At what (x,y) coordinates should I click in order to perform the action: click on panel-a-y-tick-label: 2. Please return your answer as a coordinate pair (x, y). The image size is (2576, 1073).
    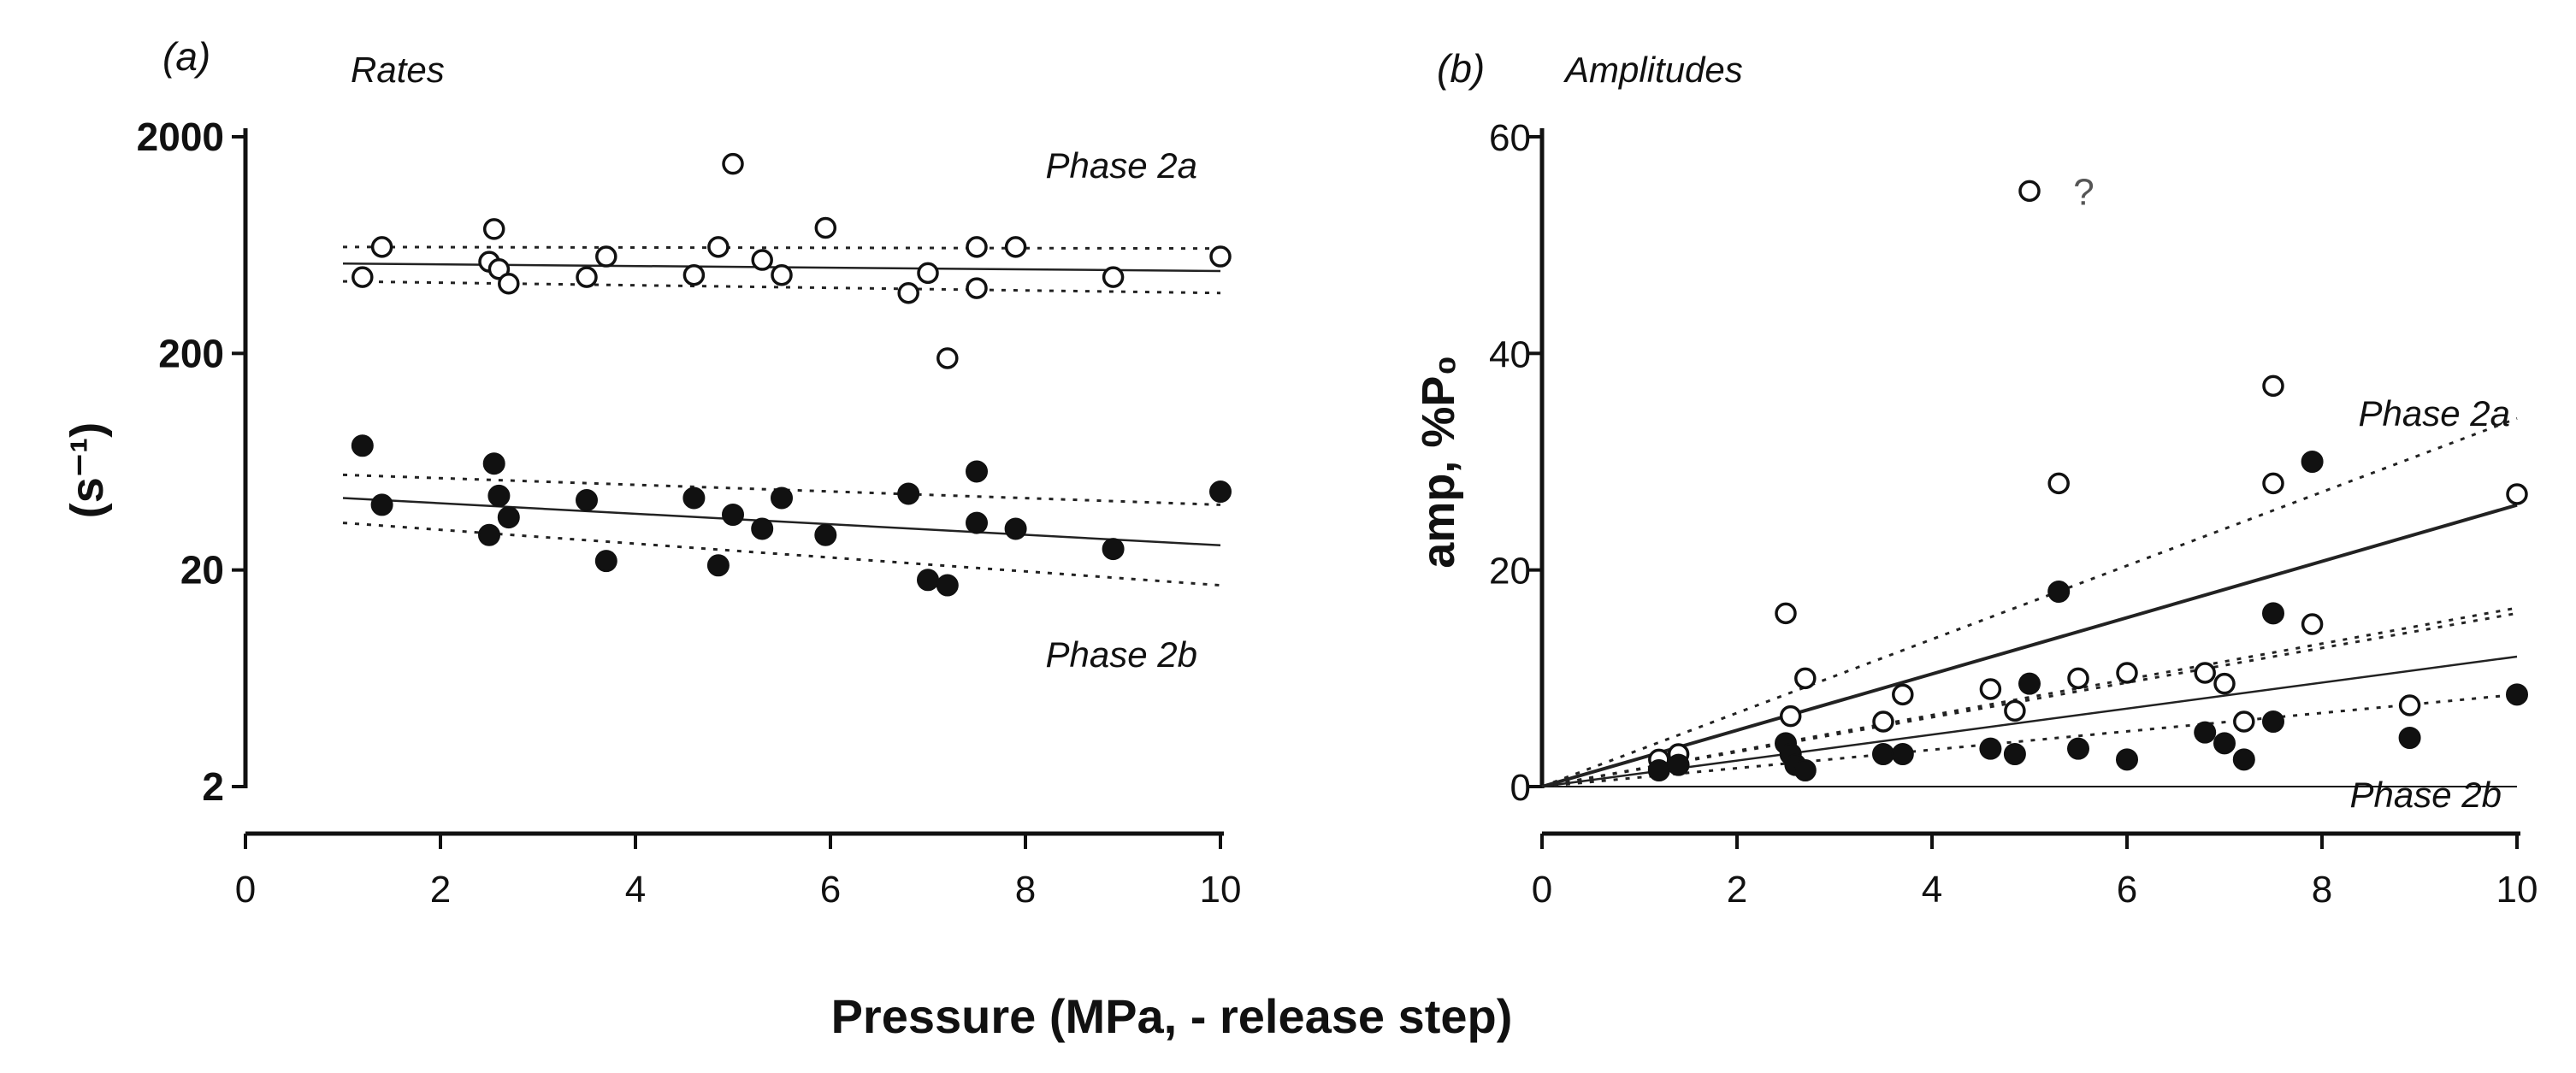
    Looking at the image, I should click on (213, 786).